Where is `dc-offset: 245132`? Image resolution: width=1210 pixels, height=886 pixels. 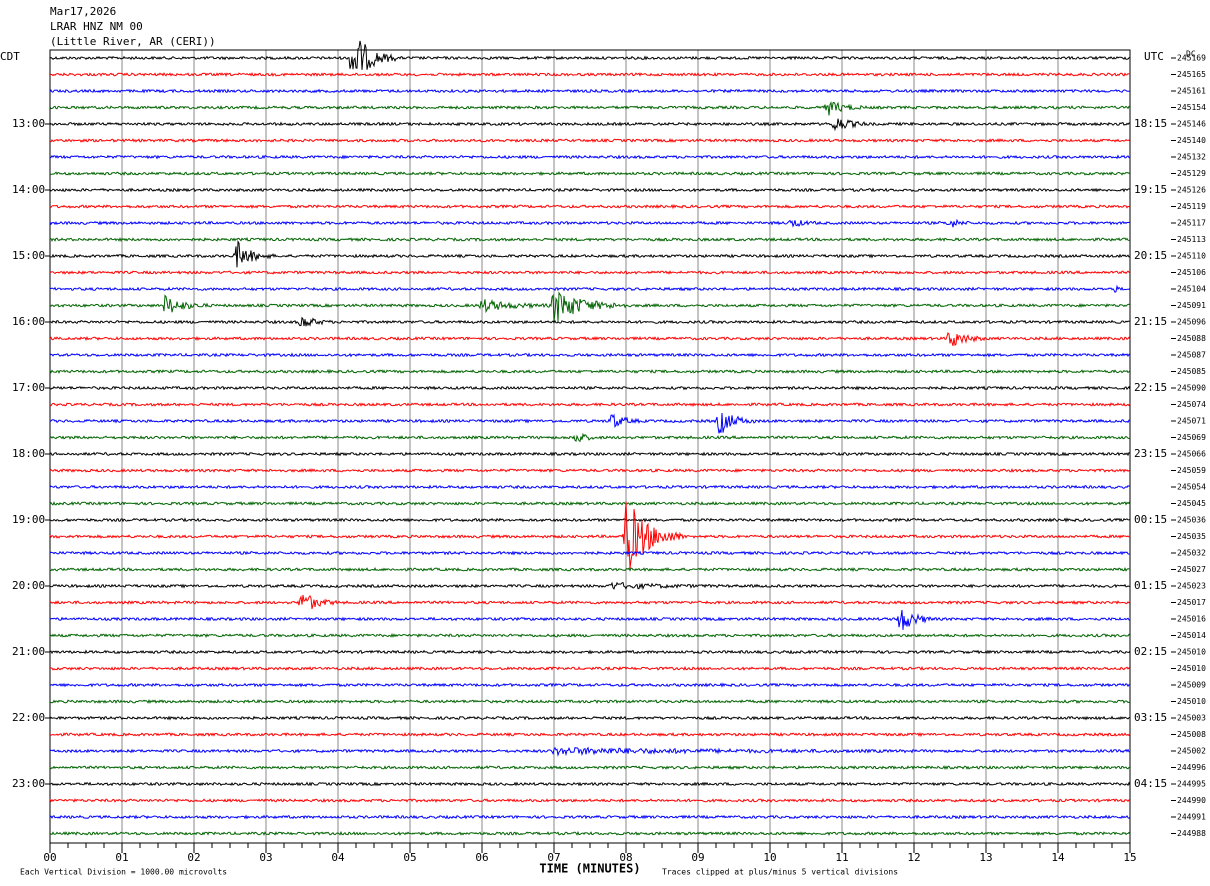
dc-offset: 245132 is located at coordinates (1191, 157).